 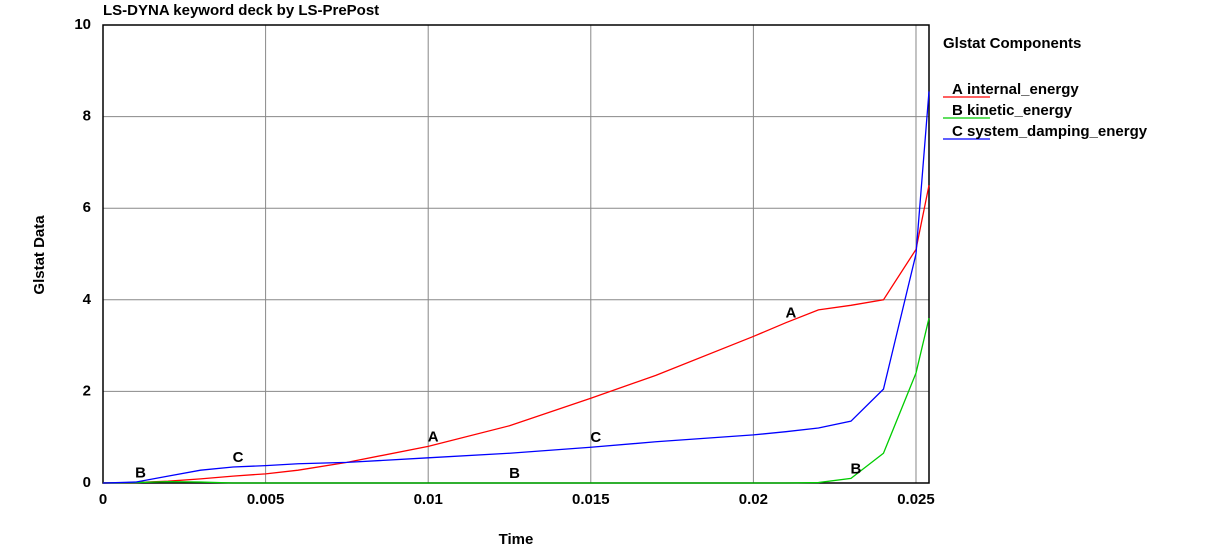 What do you see at coordinates (1012, 43) in the screenshot?
I see `legend-title: Glstat Components` at bounding box center [1012, 43].